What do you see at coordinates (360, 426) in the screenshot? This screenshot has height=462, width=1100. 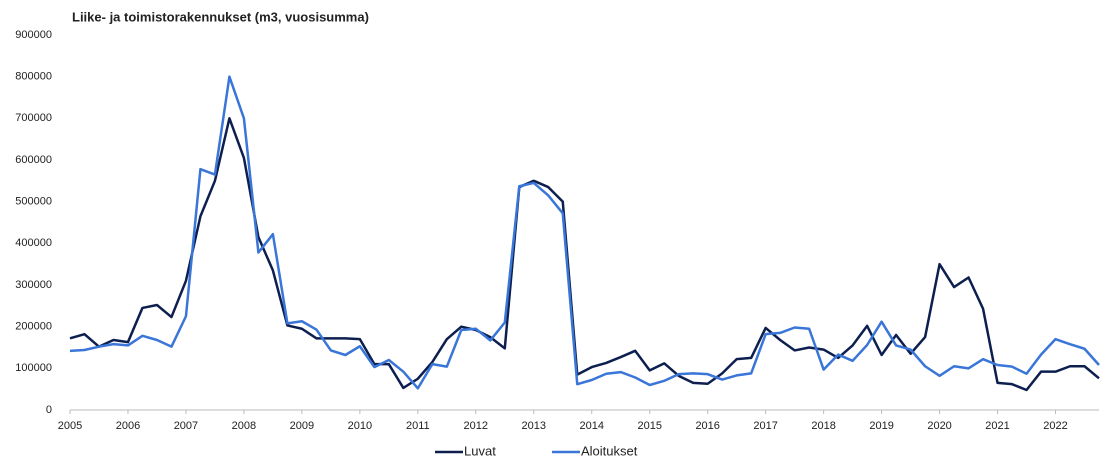 I see `x-tick-label: 2010` at bounding box center [360, 426].